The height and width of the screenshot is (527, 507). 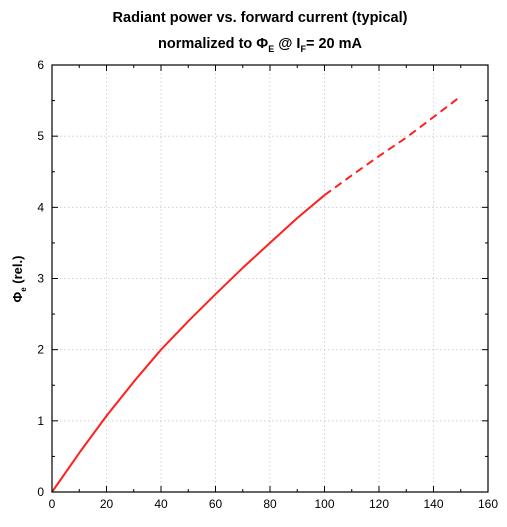 What do you see at coordinates (488, 504) in the screenshot?
I see `x-tick-label: 160` at bounding box center [488, 504].